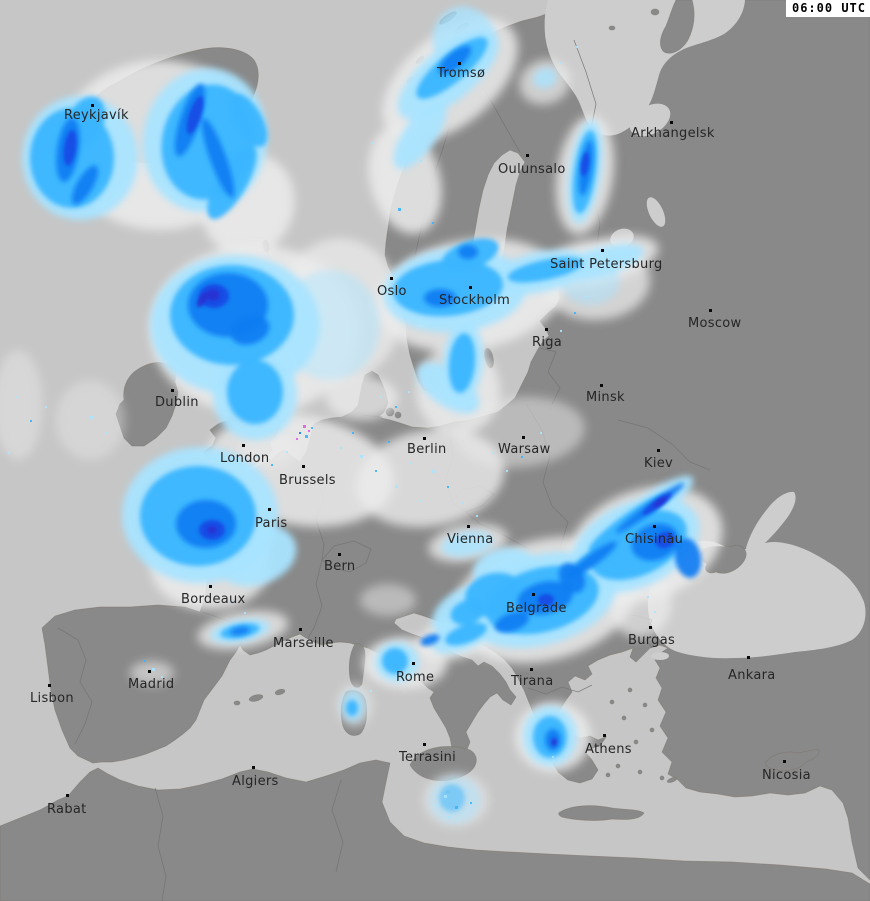 This screenshot has width=870, height=901. I want to click on city-label: Nicosia, so click(786, 775).